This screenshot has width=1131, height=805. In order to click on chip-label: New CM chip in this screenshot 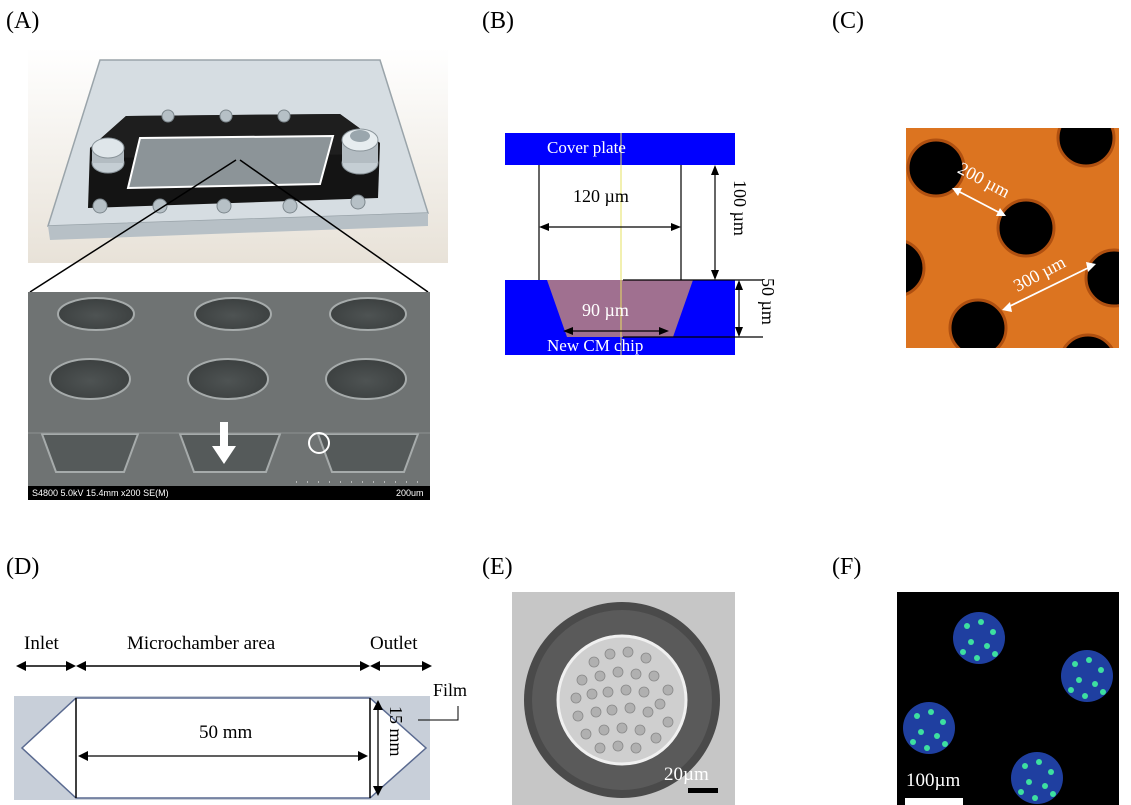, I will do `click(595, 345)`.